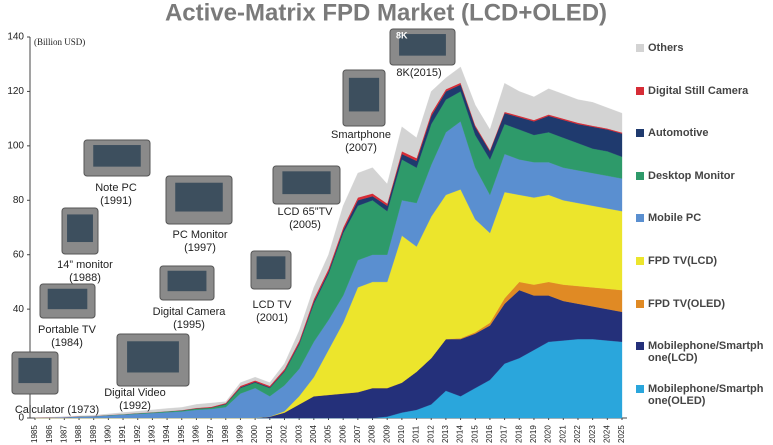 The width and height of the screenshot is (773, 445). Describe the element at coordinates (147, 372) in the screenshot. I see `annotation: Digital Video(1992)` at that location.